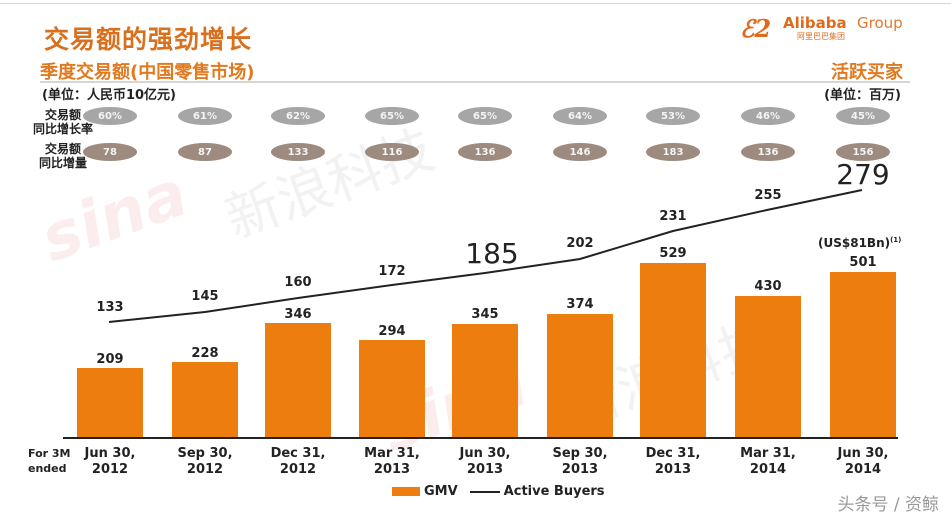 The width and height of the screenshot is (951, 519). I want to click on chart-legend: GMV Active Buyers, so click(498, 491).